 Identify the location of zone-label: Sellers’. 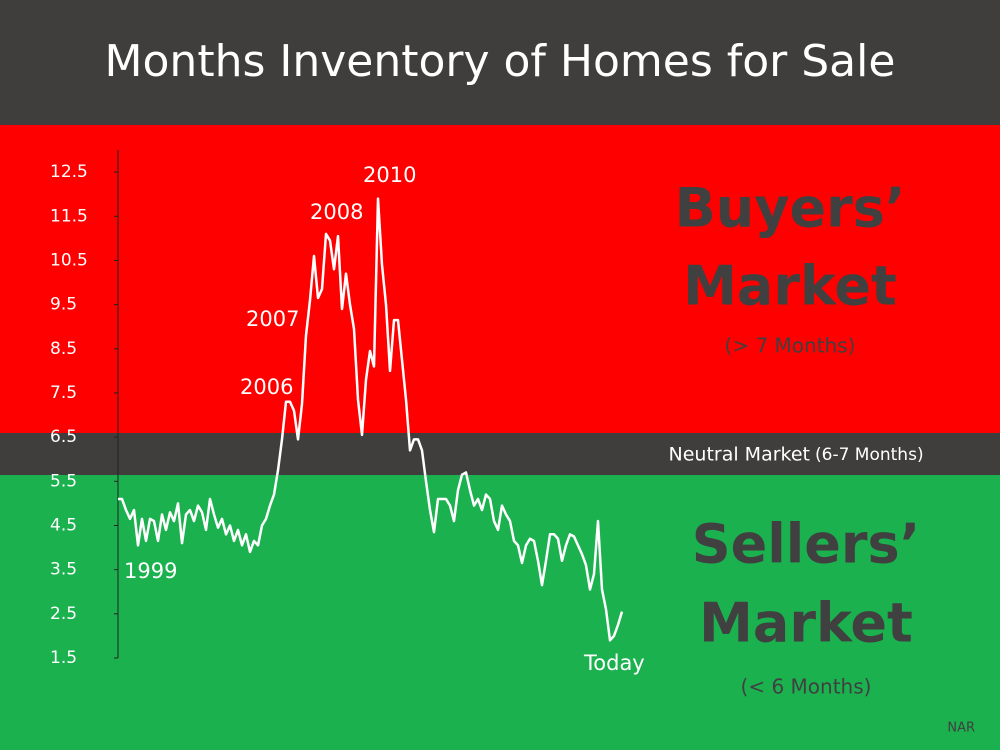
(806, 544).